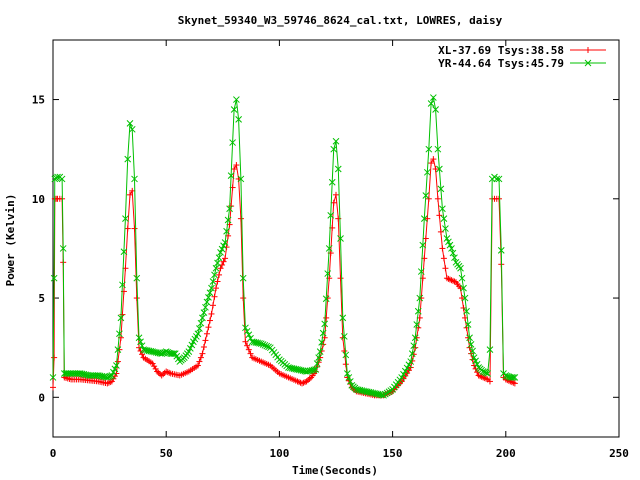 Image resolution: width=640 pixels, height=480 pixels. Describe the element at coordinates (166, 453) in the screenshot. I see `x-tick-label: 50` at that location.